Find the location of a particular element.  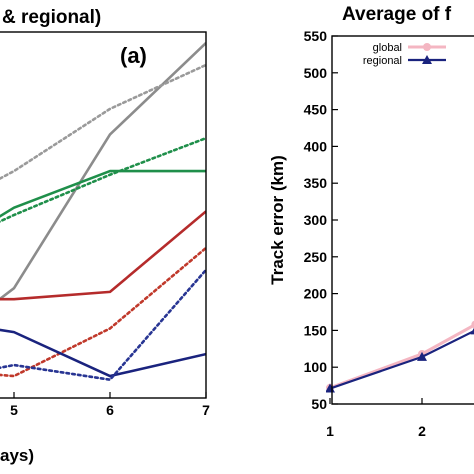

left-x-tick-label: 5 is located at coordinates (14, 410).